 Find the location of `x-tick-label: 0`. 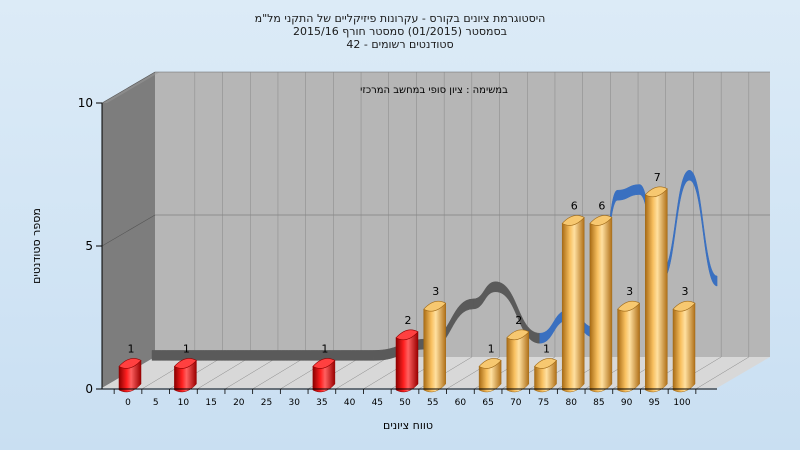

x-tick-label: 0 is located at coordinates (128, 403).